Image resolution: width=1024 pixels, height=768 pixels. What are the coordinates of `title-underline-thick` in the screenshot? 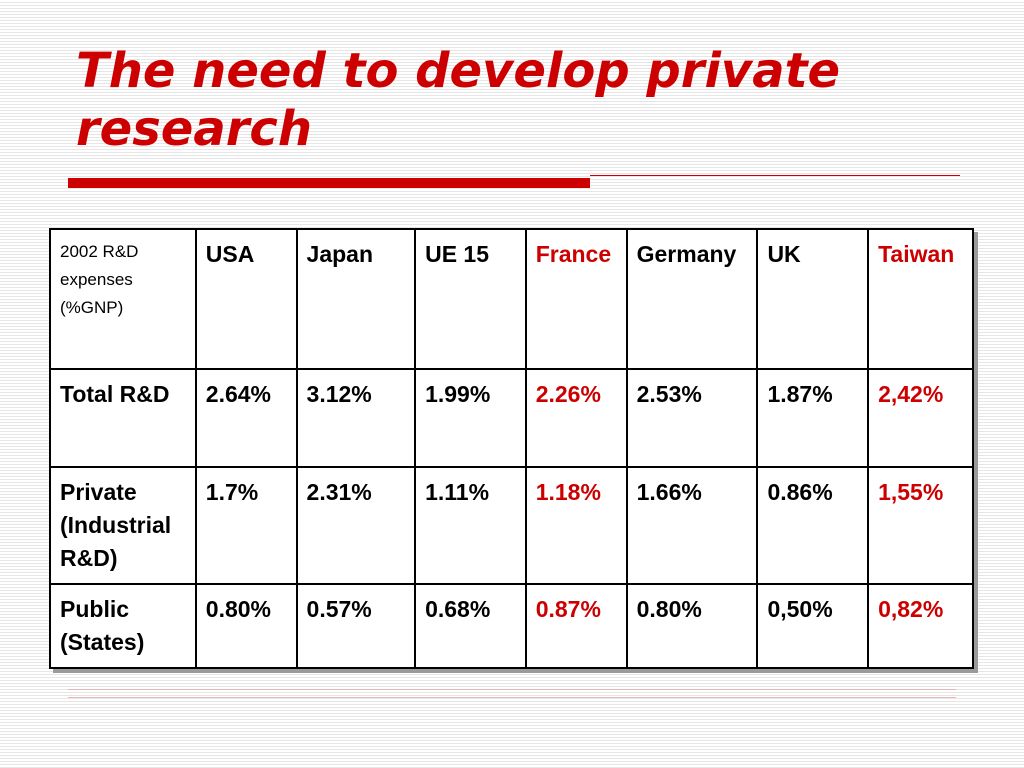 It's located at (329, 183).